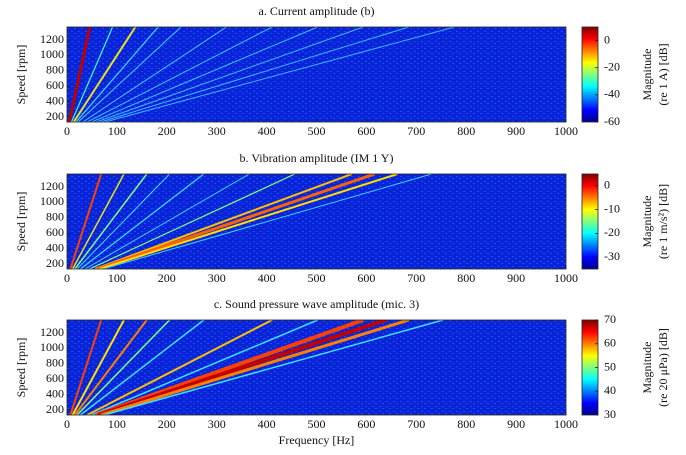 The height and width of the screenshot is (455, 686). What do you see at coordinates (612, 94) in the screenshot?
I see `colorbar-tick-label: -40` at bounding box center [612, 94].